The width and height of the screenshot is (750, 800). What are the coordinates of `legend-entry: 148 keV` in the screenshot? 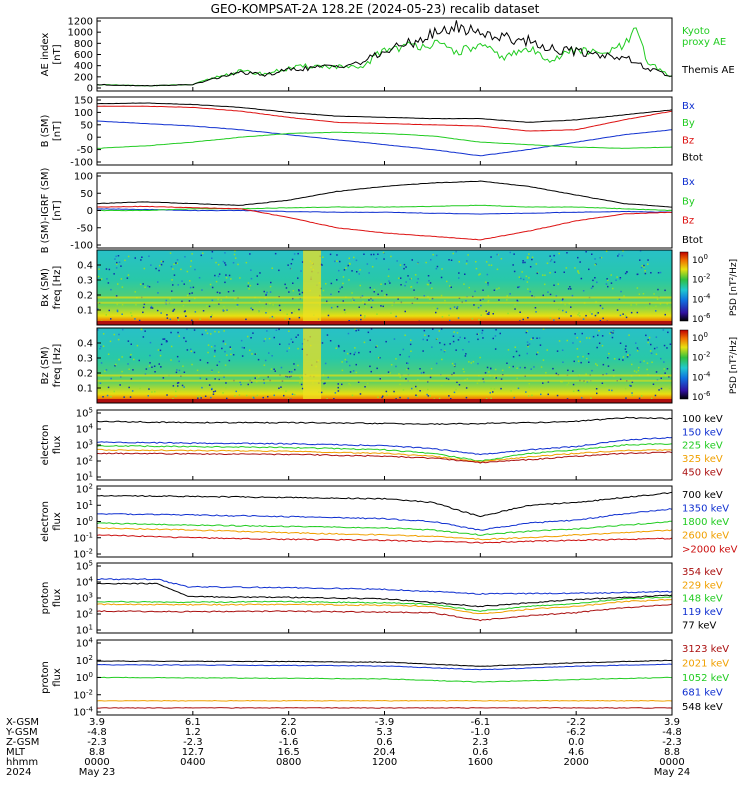 It's located at (702, 599).